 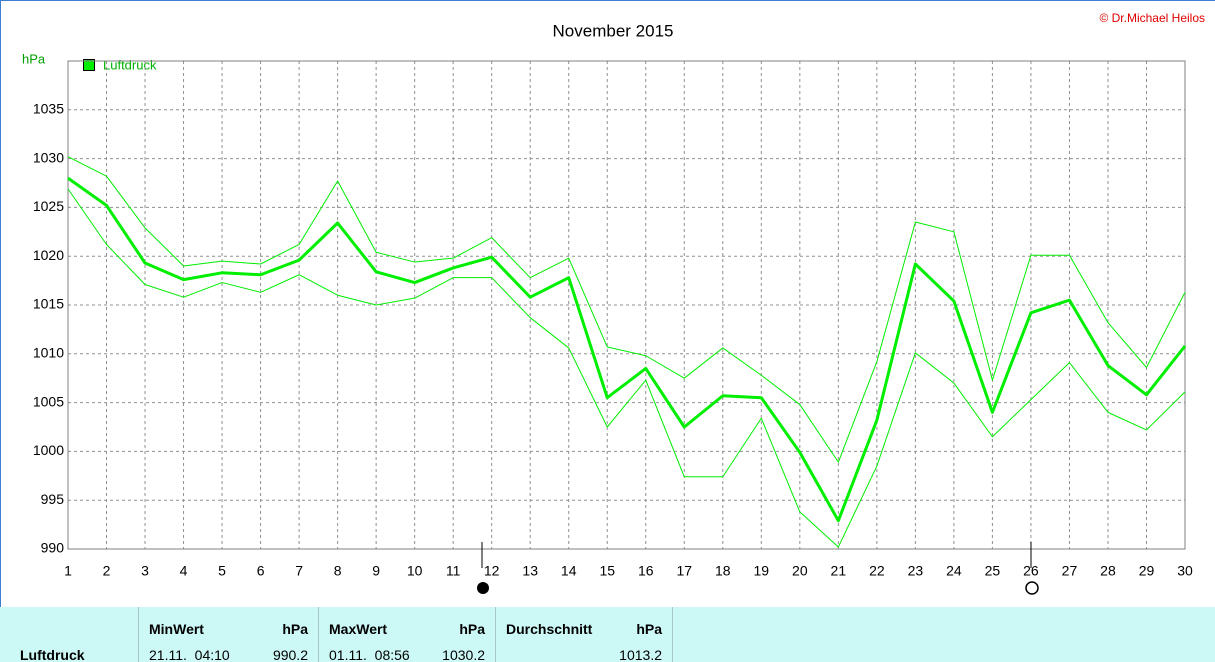 What do you see at coordinates (1070, 571) in the screenshot?
I see `x-tick-label: 27` at bounding box center [1070, 571].